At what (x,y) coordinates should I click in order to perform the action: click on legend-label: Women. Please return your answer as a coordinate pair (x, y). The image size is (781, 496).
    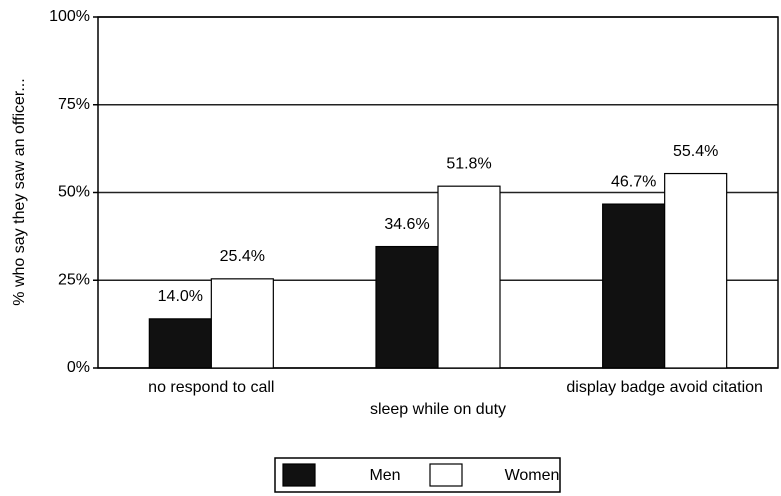
    Looking at the image, I should click on (532, 475).